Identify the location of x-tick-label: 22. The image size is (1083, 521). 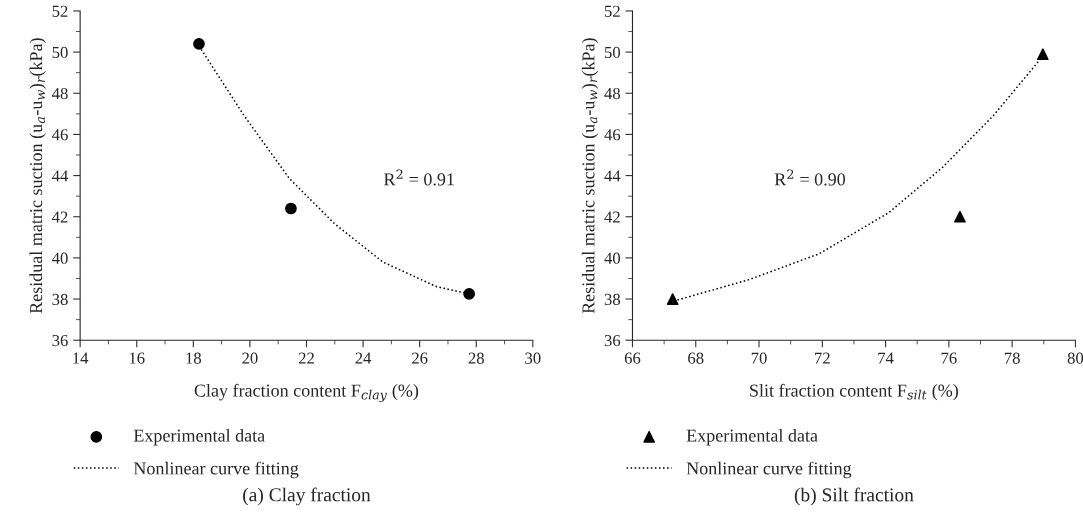
(306, 358).